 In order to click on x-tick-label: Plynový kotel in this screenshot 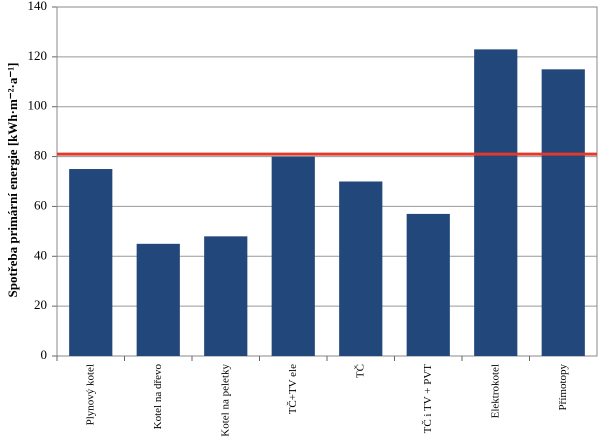, I will do `click(90, 394)`.